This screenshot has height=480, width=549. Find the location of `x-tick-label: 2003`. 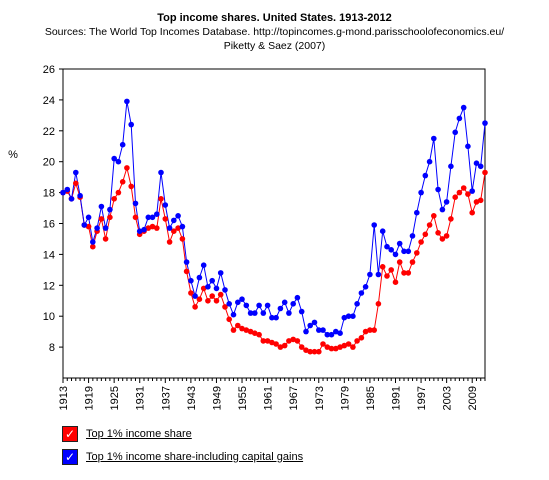

x-tick-label: 2003 is located at coordinates (448, 398).